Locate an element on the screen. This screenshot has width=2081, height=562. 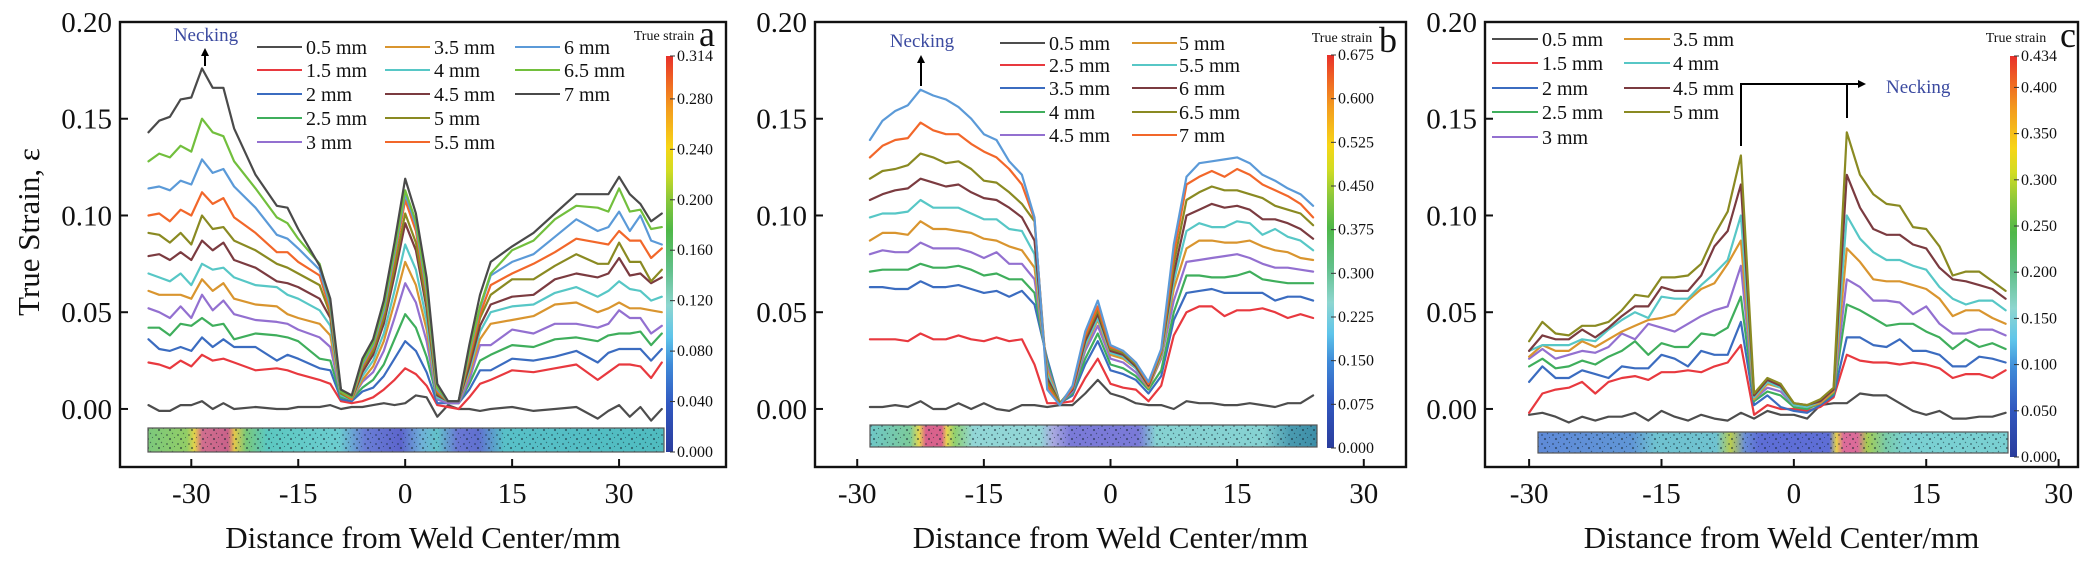
series-line-3-mm is located at coordinates (1767, 336).